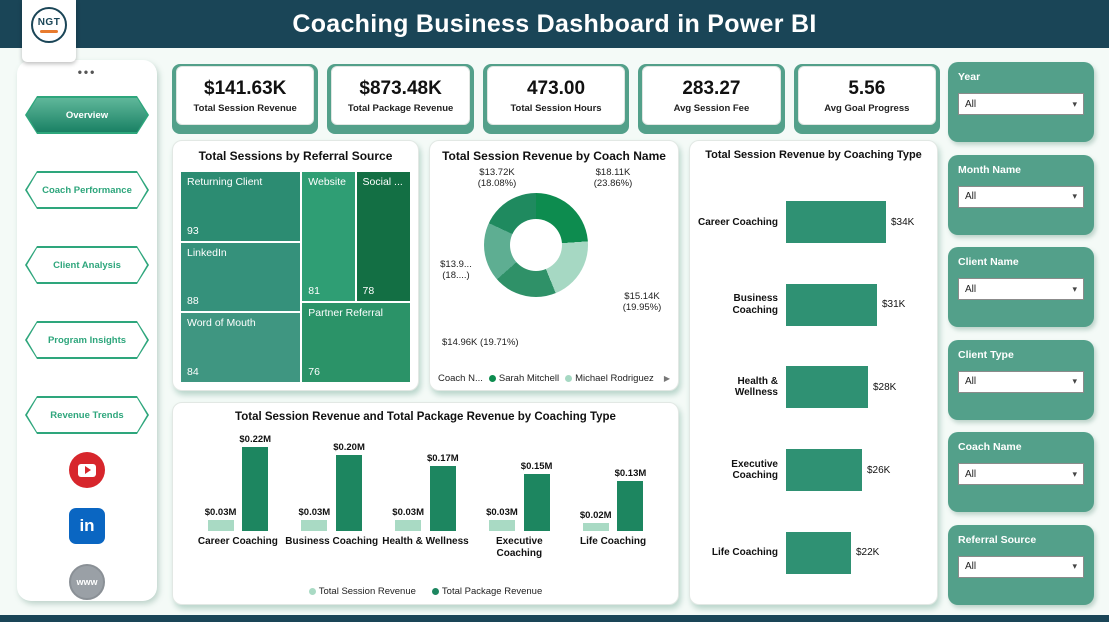  Describe the element at coordinates (867, 108) in the screenshot. I see `kpi-label: Avg Goal Progress` at that location.